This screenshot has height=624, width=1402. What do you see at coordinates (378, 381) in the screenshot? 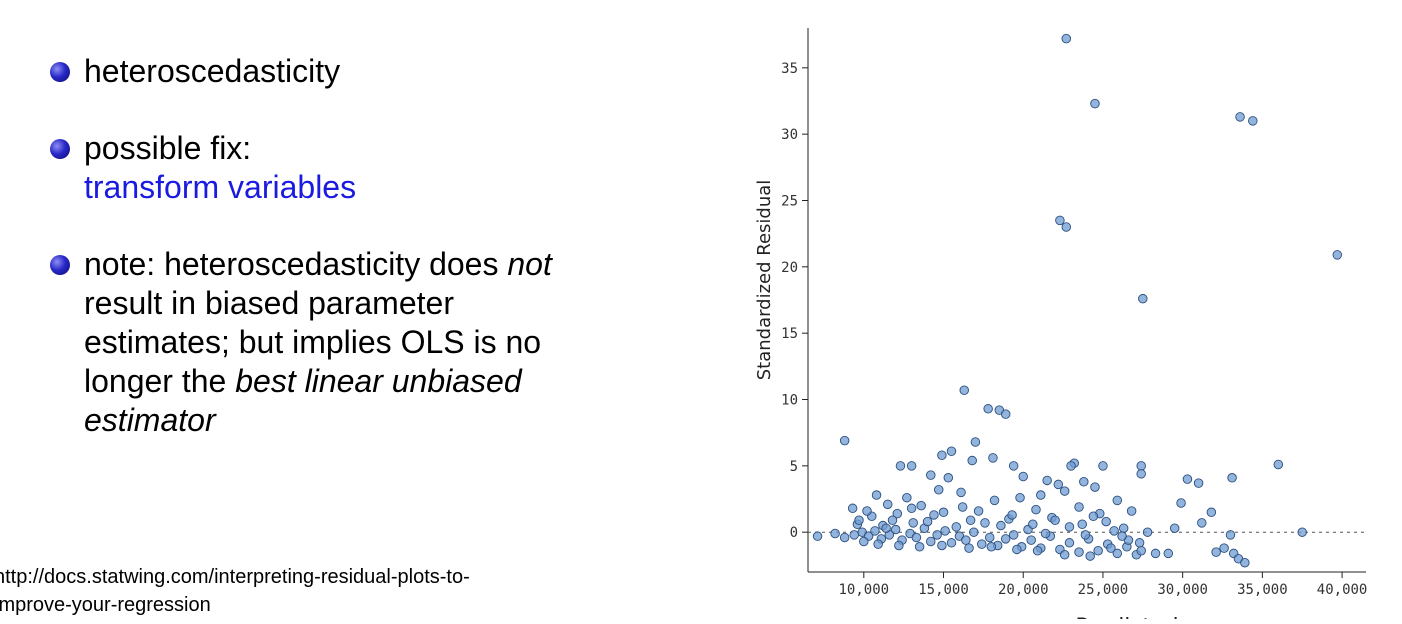
I see `note-emphasis-blue: best linear unbiased` at bounding box center [378, 381].